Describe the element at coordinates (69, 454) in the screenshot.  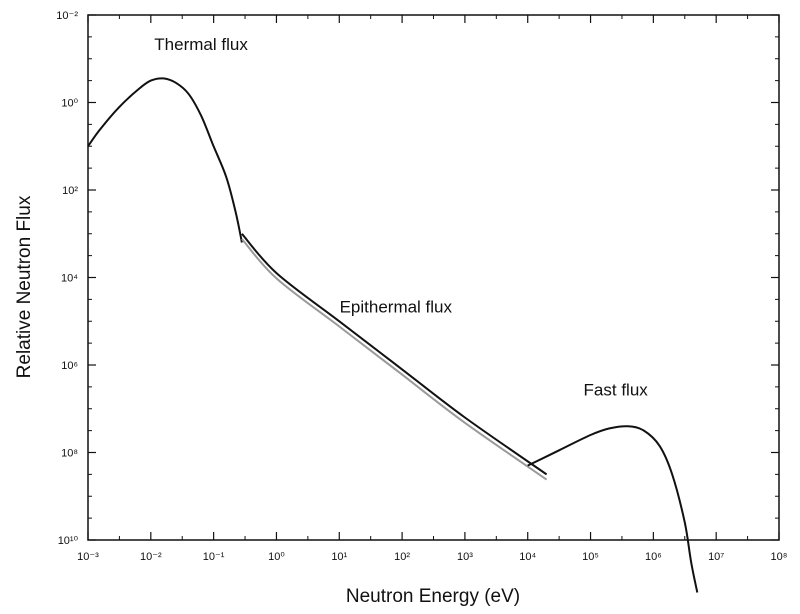
I see `y-tick-label: 10⁸` at that location.